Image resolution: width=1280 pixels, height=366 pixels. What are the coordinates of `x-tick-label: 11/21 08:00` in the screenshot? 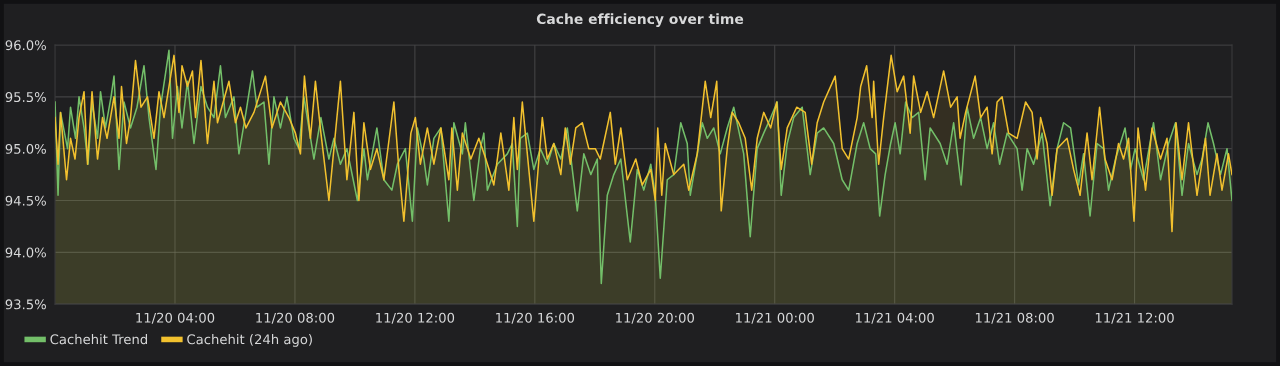 It's located at (1014, 318).